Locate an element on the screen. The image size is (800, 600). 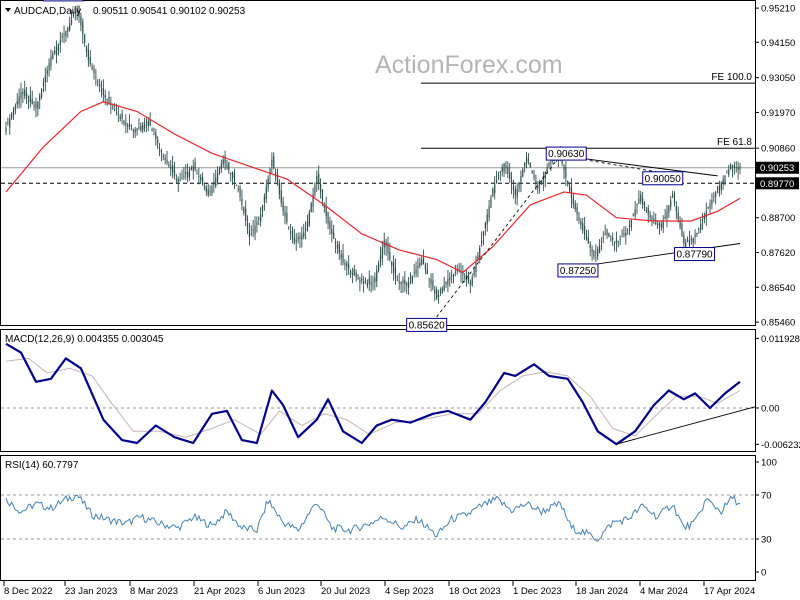
price-point-label: 0.95450 is located at coordinates (63, 1).